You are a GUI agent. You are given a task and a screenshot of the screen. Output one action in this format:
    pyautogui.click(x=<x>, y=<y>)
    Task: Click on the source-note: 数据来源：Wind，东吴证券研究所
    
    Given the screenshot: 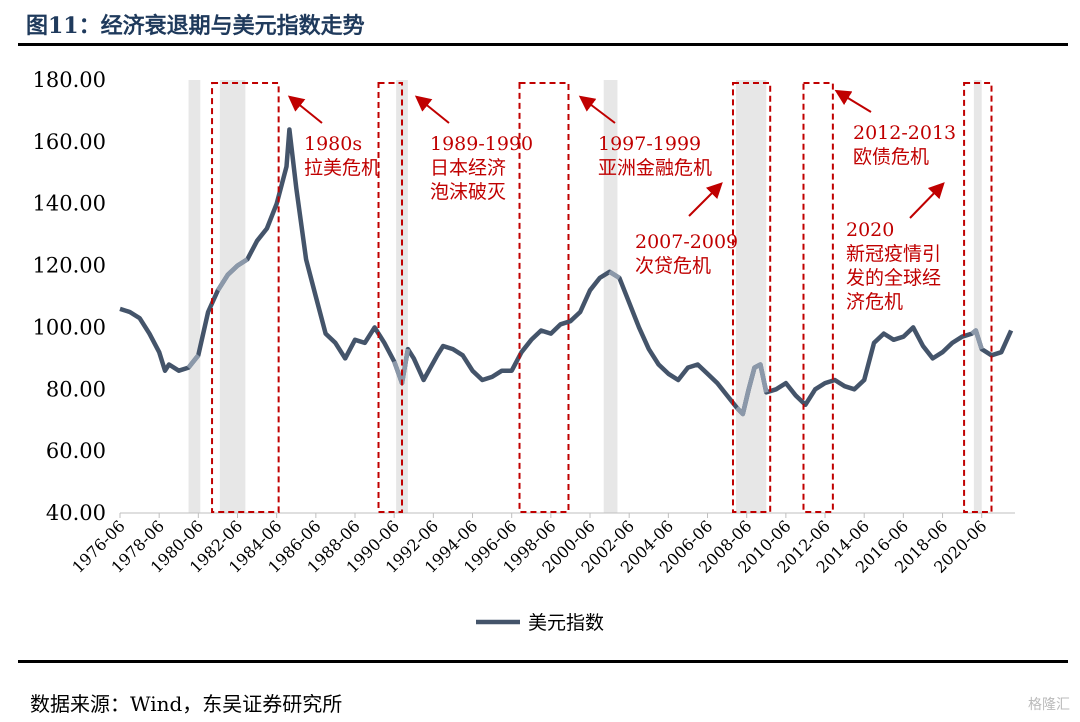 What is the action you would take?
    pyautogui.click(x=186, y=704)
    